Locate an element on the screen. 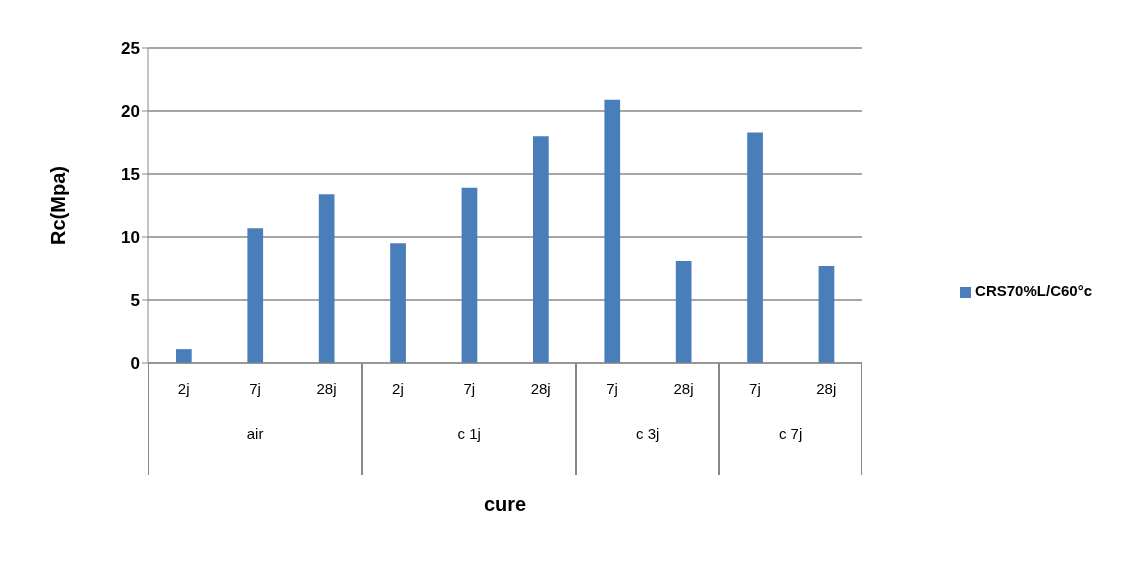 The height and width of the screenshot is (581, 1130). y-tick-label: 10 is located at coordinates (130, 238).